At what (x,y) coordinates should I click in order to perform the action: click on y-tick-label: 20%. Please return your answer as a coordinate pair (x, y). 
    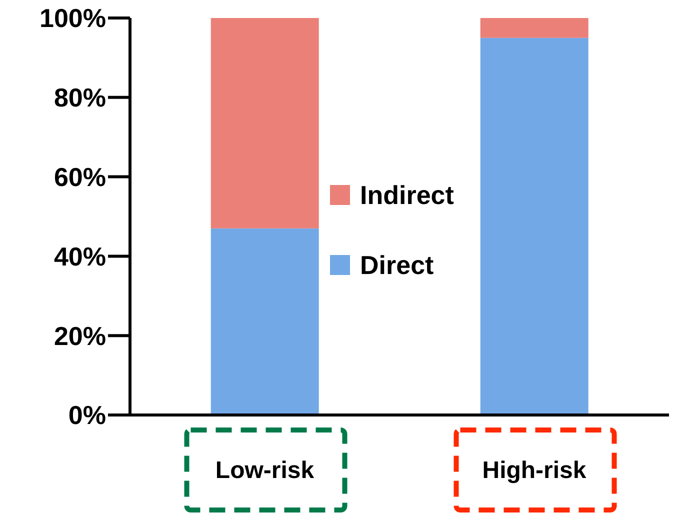
    Looking at the image, I should click on (80, 335).